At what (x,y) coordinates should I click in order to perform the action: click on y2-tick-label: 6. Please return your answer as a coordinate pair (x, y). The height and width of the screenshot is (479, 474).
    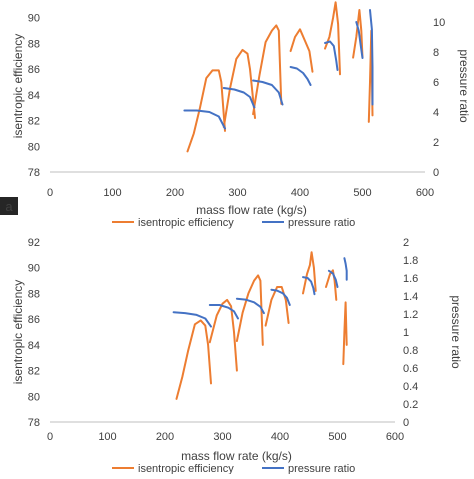
    Looking at the image, I should click on (436, 83).